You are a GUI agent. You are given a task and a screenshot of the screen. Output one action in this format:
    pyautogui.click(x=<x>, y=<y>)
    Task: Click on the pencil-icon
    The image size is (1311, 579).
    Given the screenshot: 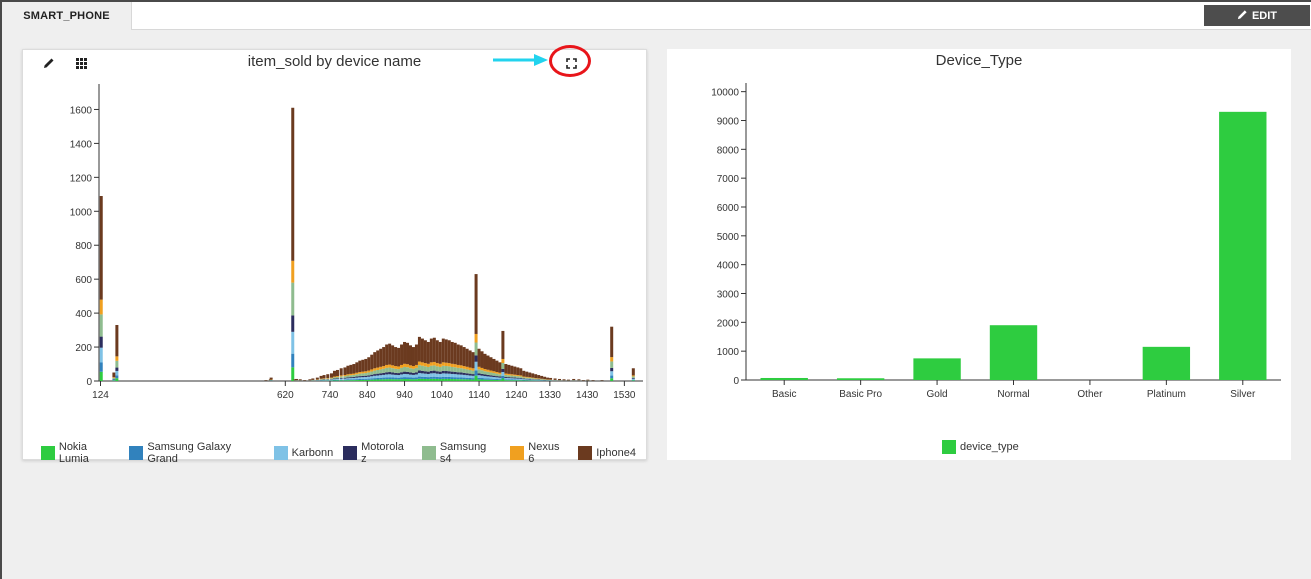 What is the action you would take?
    pyautogui.click(x=49, y=63)
    